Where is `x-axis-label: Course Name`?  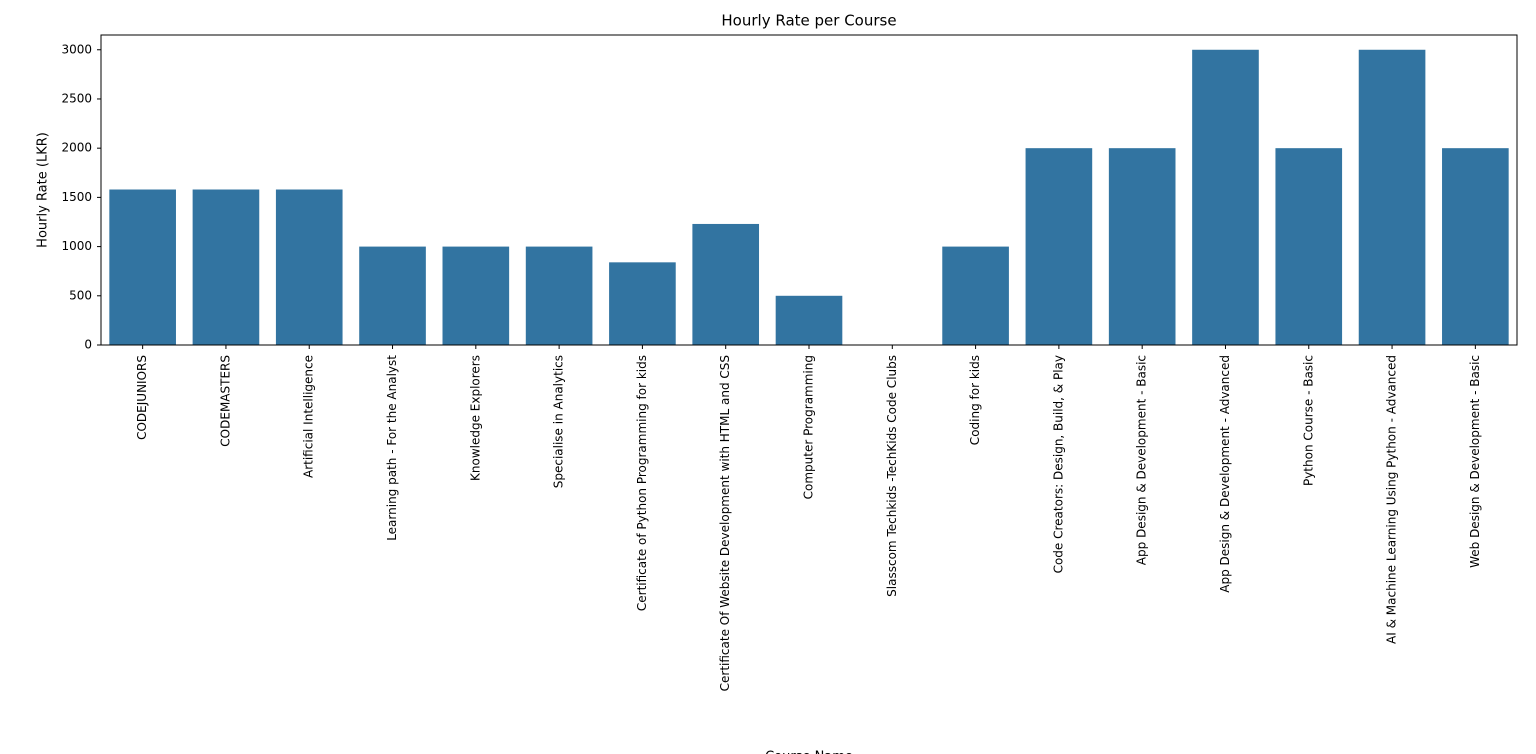
x-axis-label: Course Name is located at coordinates (809, 752).